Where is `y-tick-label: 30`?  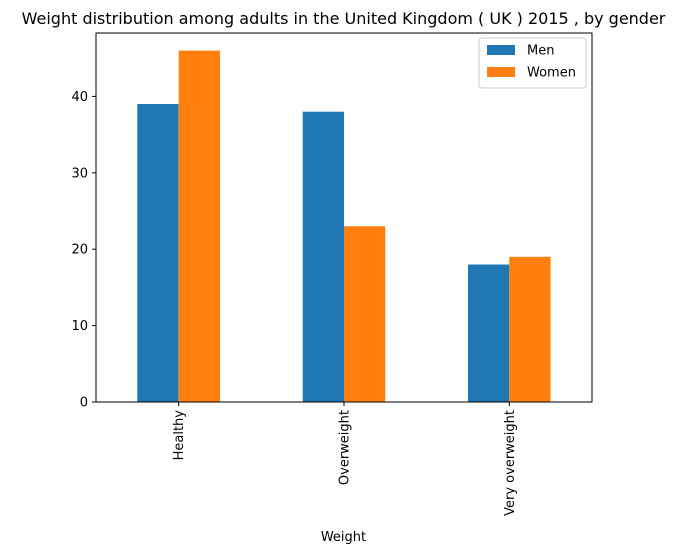 y-tick-label: 30 is located at coordinates (79, 173).